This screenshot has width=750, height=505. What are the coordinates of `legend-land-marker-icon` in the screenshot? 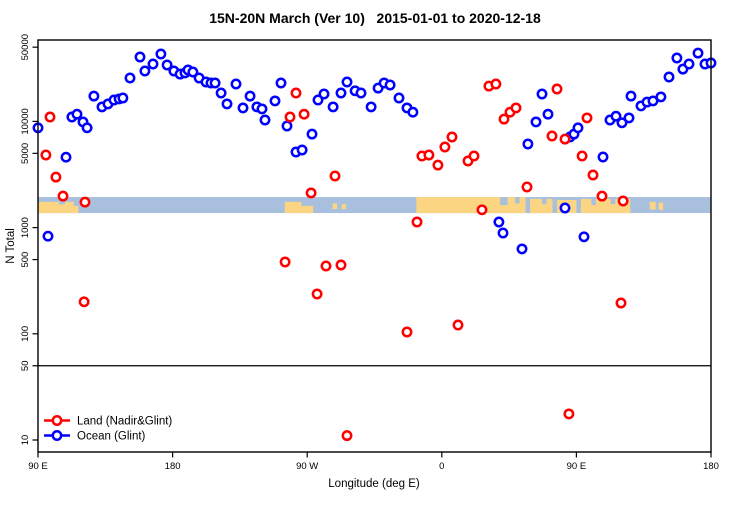 It's located at (57, 420).